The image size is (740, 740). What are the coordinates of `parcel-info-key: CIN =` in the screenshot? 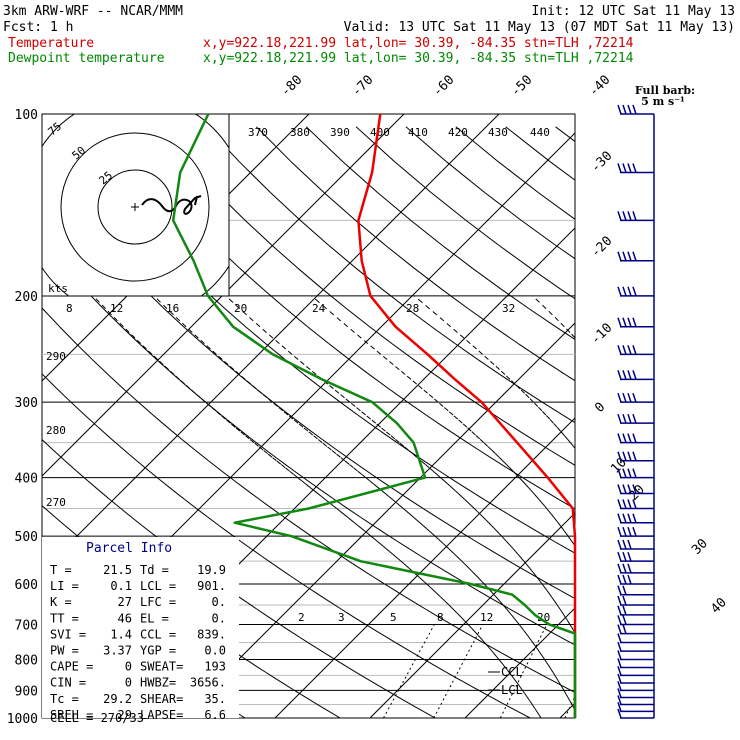 It's located at (68, 683).